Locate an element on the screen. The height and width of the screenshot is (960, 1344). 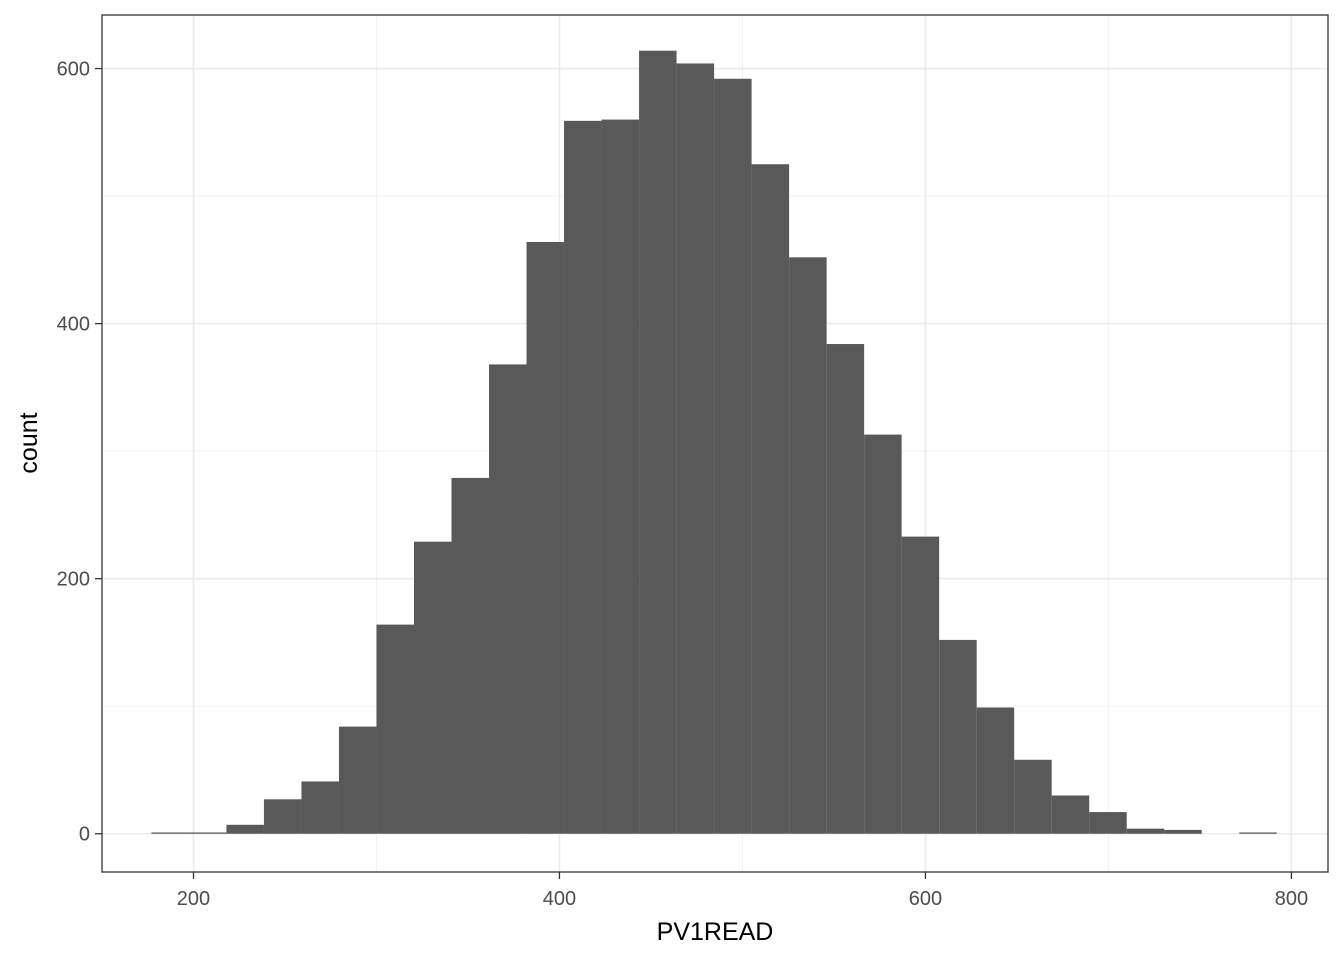
y-tick-label: 200 is located at coordinates (73, 580).